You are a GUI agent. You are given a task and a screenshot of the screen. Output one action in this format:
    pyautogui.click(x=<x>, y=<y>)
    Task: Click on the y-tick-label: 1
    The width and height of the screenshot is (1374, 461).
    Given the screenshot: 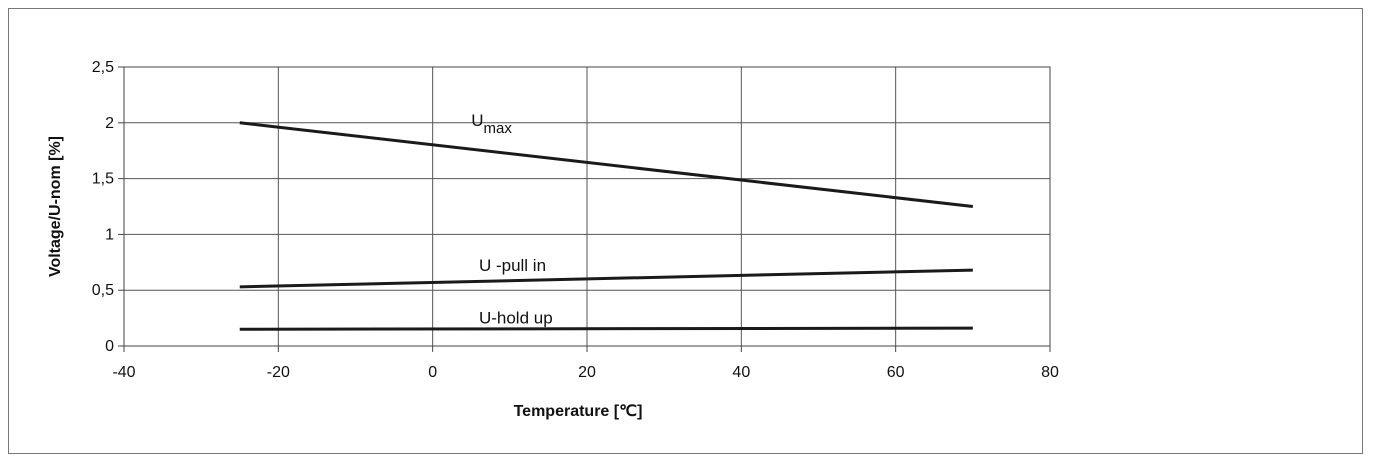 What is the action you would take?
    pyautogui.click(x=109, y=234)
    